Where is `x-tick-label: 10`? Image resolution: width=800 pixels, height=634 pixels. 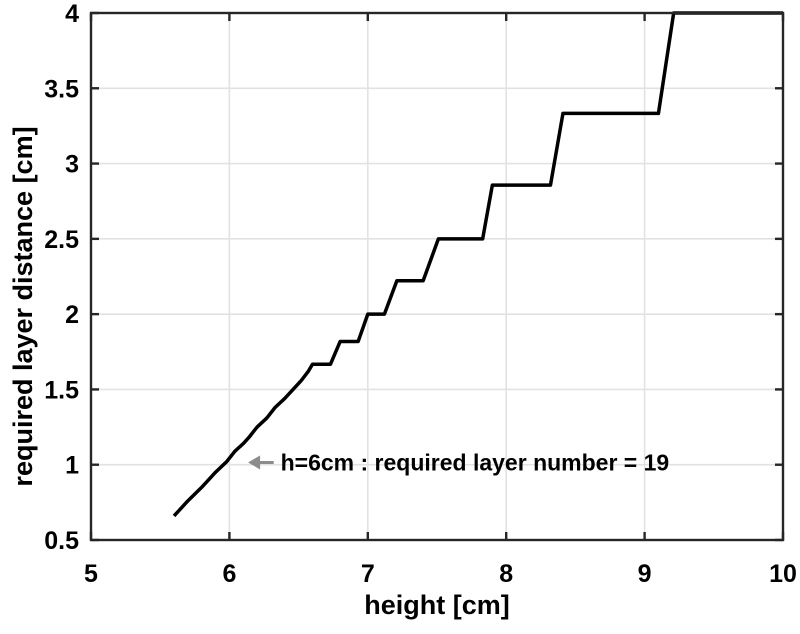
x-tick-label: 10 is located at coordinates (783, 574).